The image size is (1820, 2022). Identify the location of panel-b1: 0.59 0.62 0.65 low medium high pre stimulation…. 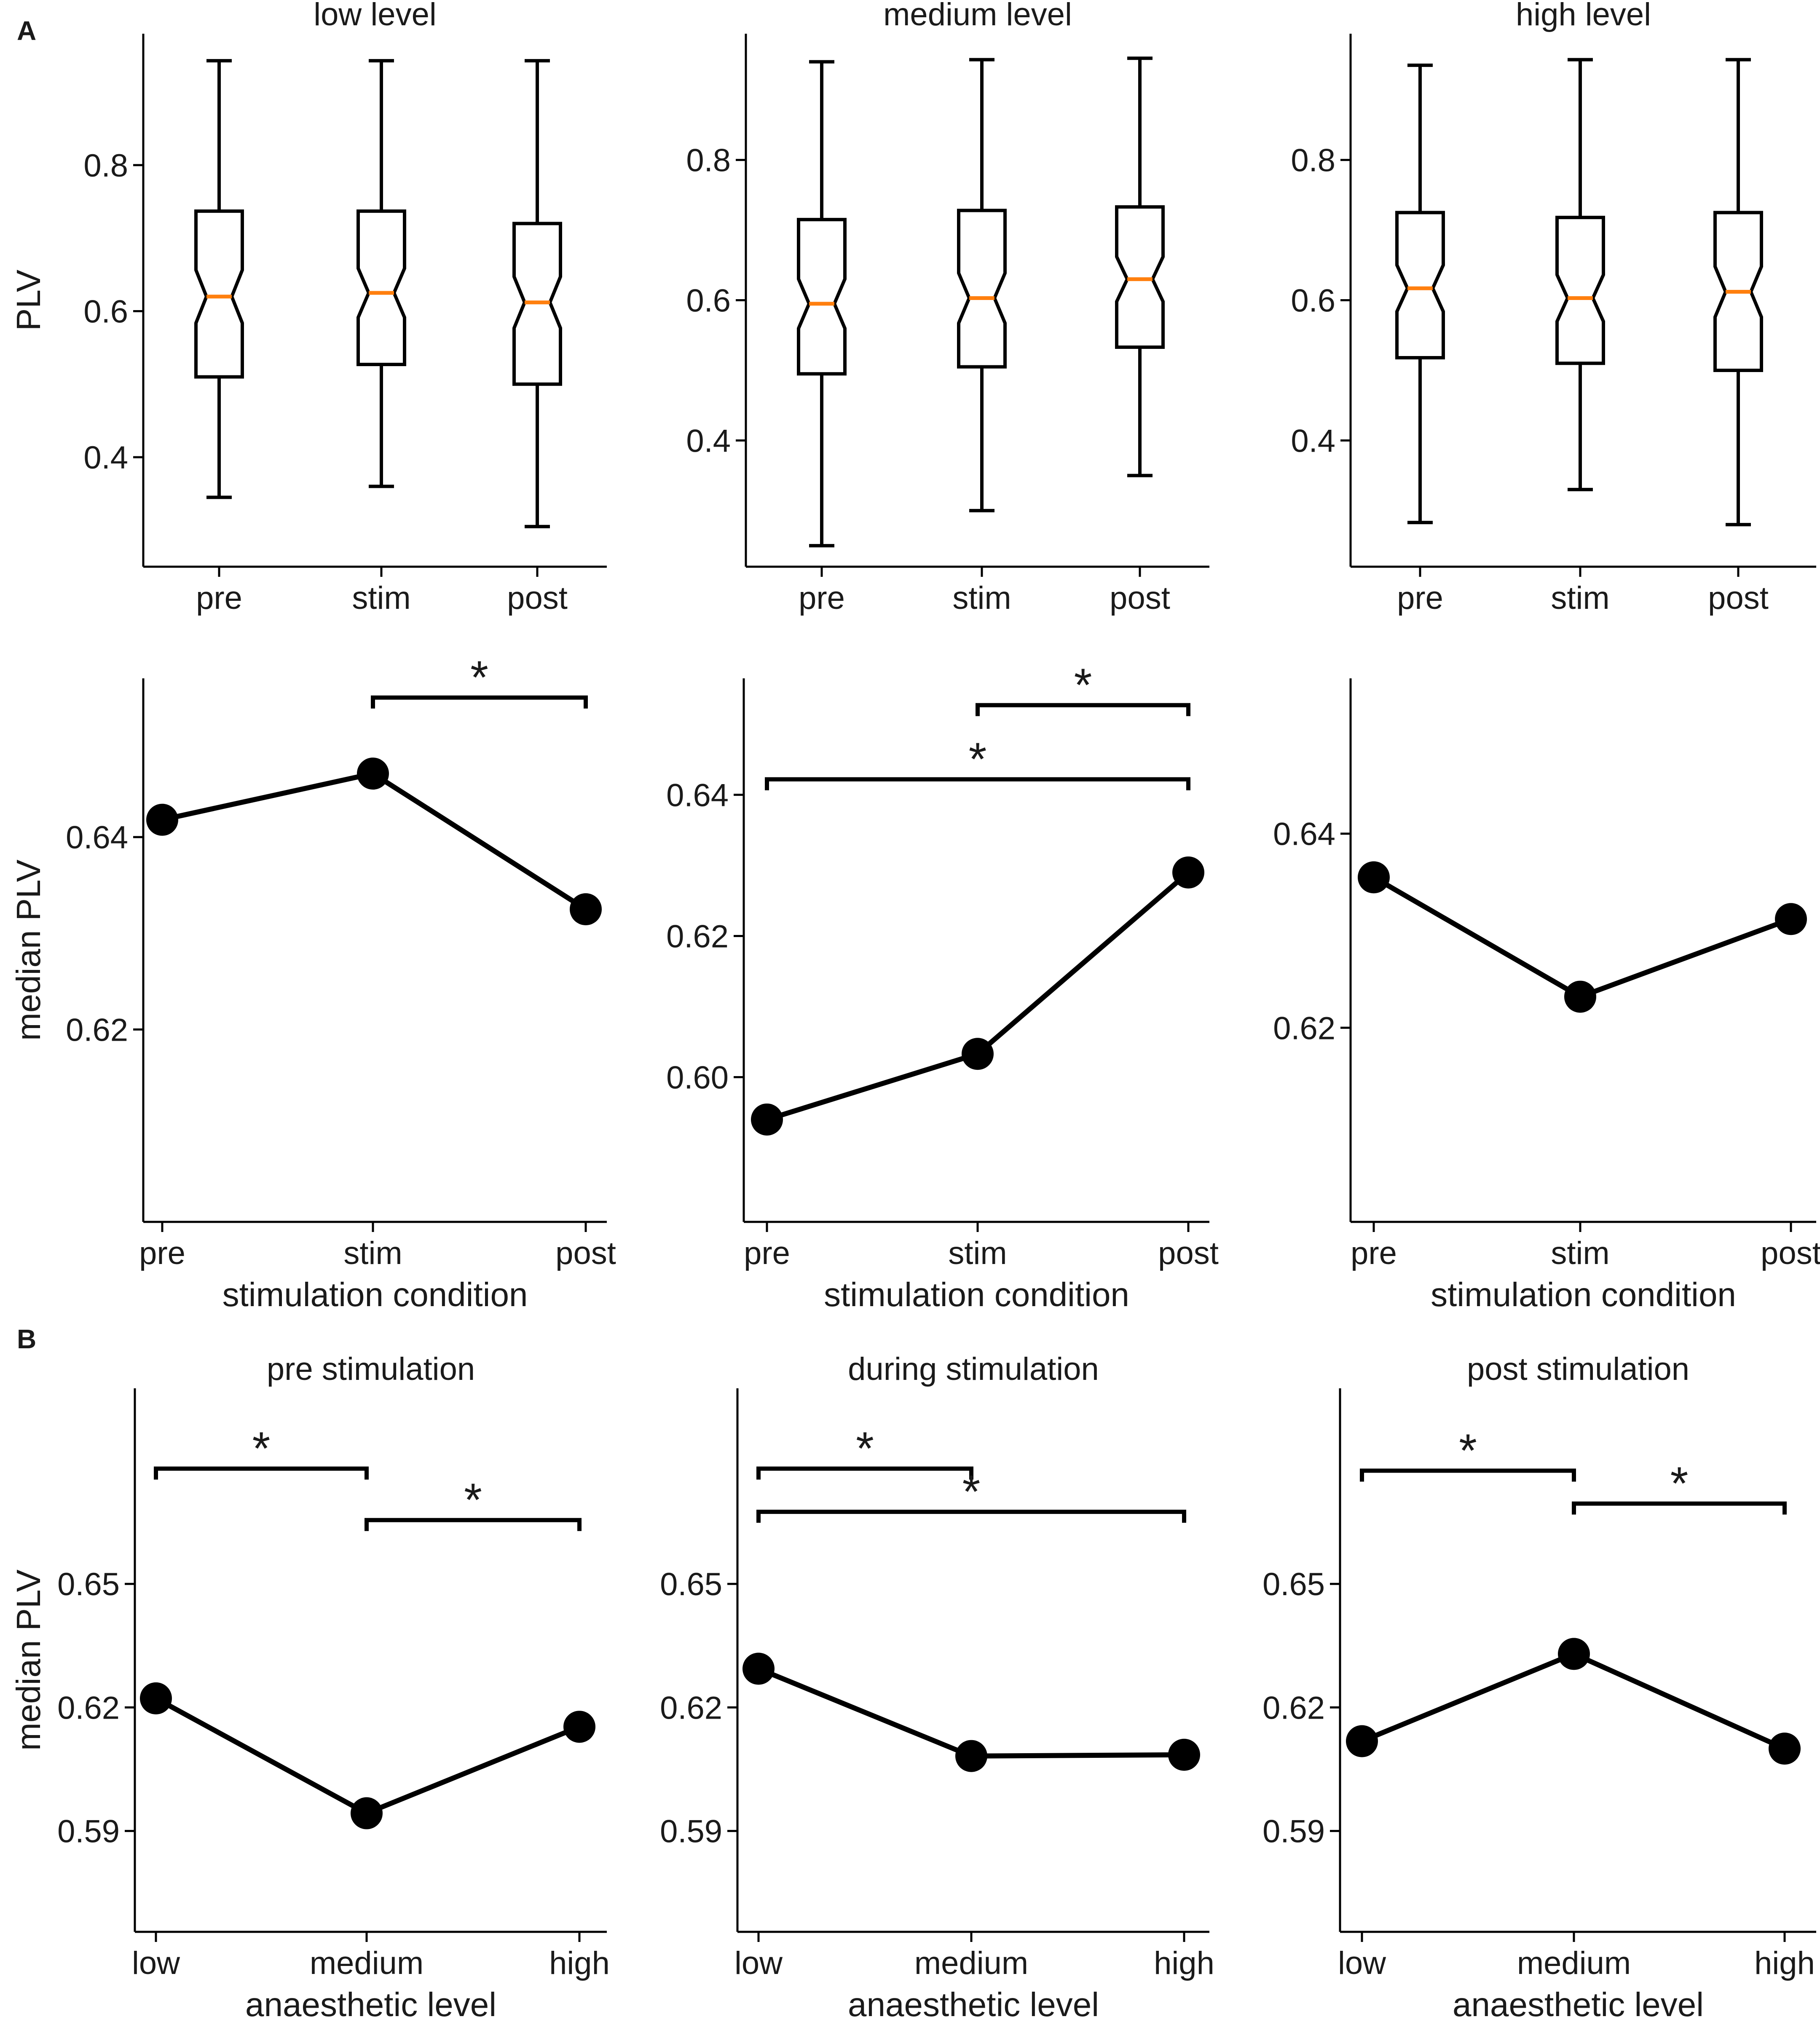
(310, 1686).